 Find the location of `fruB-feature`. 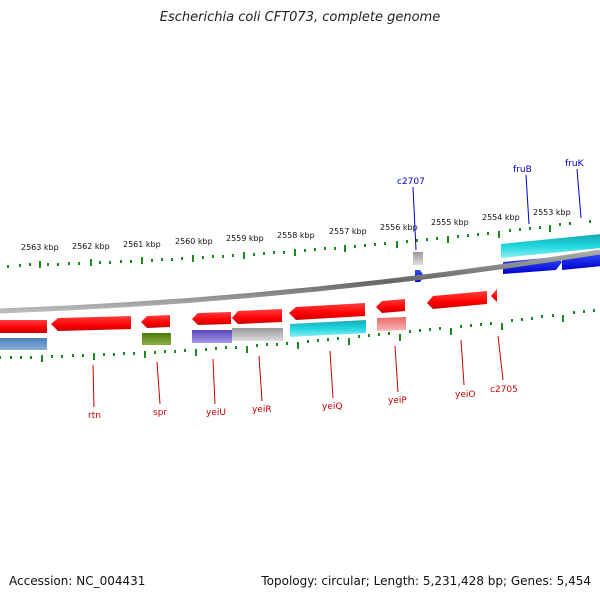

fruB-feature is located at coordinates (550, 246).